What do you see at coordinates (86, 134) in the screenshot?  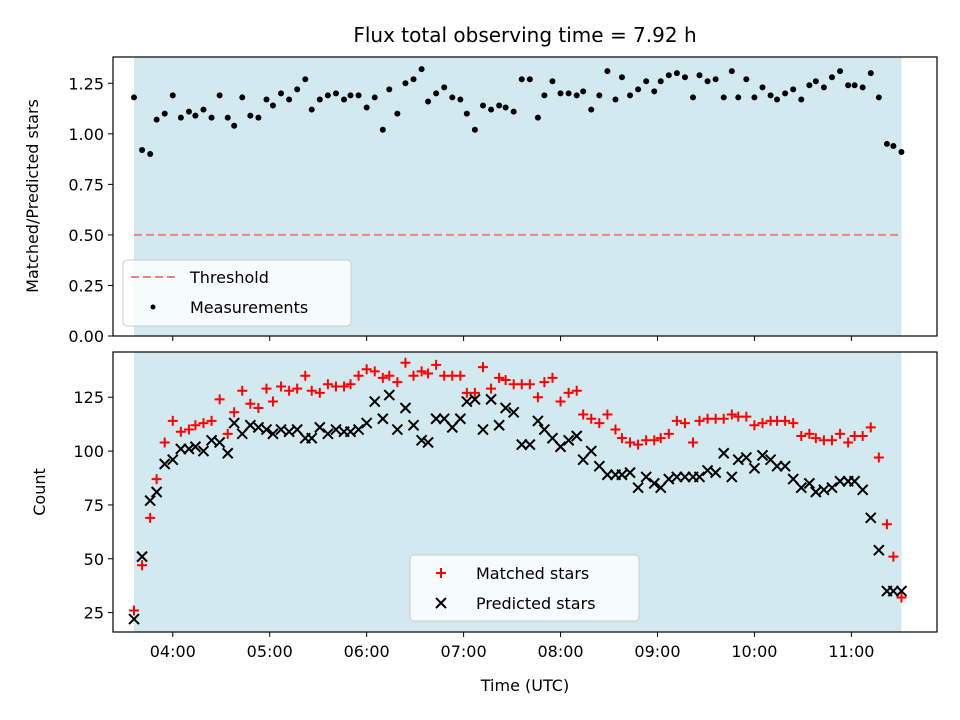 I see `y-tick-label: 1.00` at bounding box center [86, 134].